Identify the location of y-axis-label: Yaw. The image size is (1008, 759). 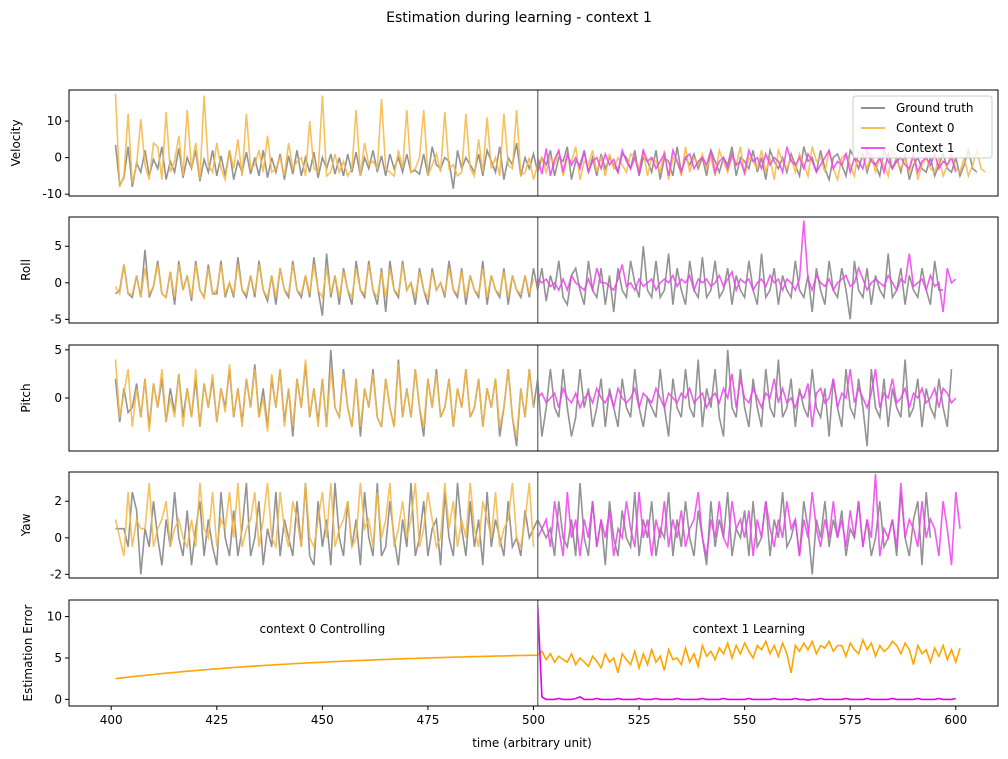
(26, 525).